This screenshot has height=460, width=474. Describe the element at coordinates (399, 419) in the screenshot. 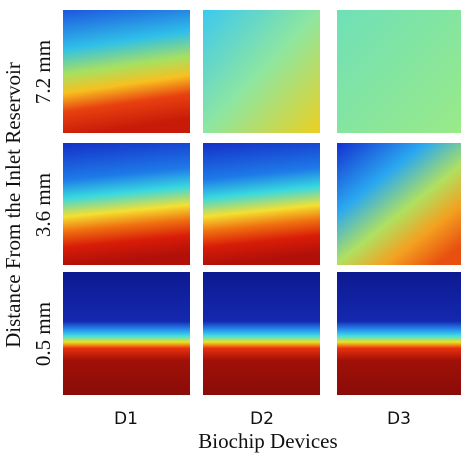

I see `column-label: D3` at that location.